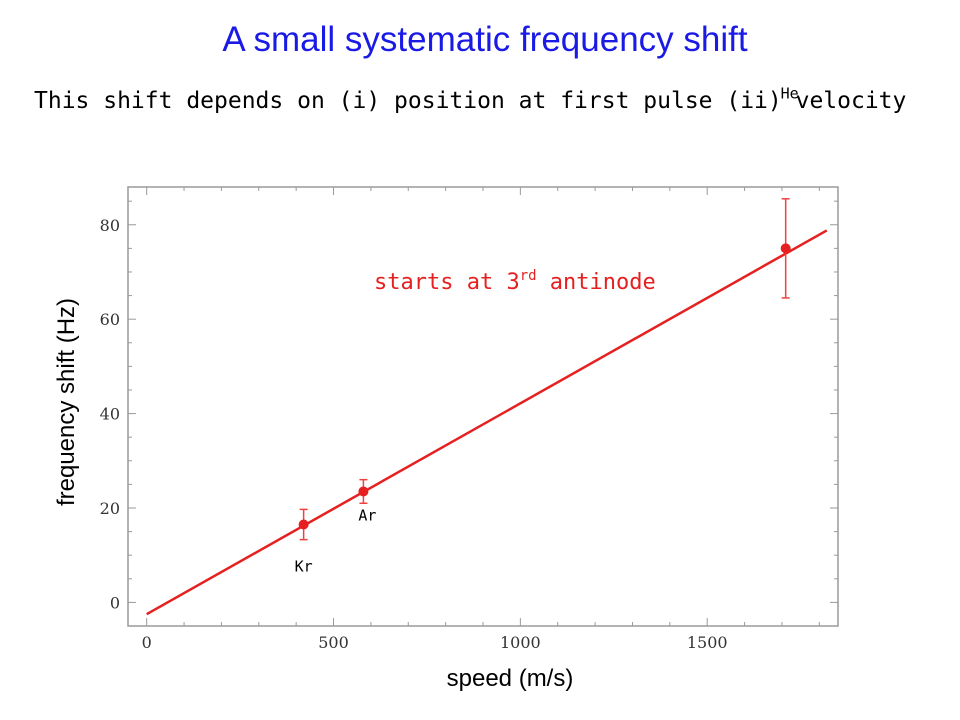 This screenshot has height=720, width=960. Describe the element at coordinates (363, 491) in the screenshot. I see `data-point-ar` at that location.